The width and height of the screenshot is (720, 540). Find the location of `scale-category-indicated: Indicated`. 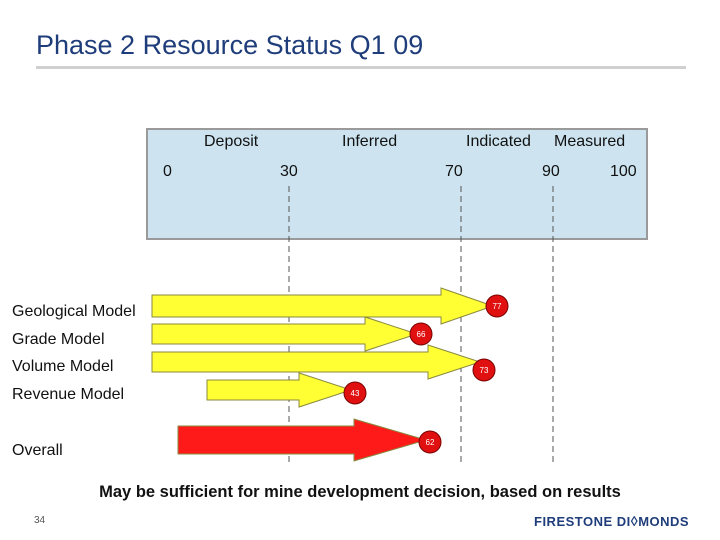

scale-category-indicated: Indicated is located at coordinates (498, 141).